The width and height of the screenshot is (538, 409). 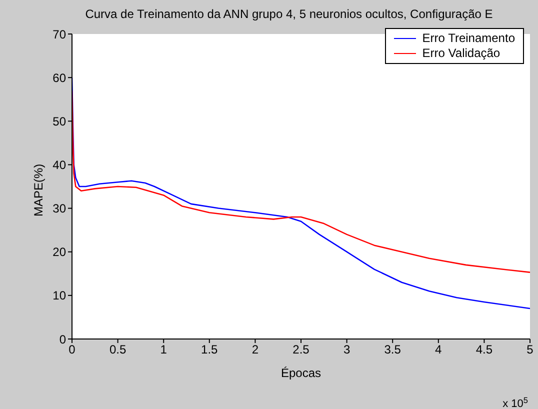 What do you see at coordinates (62, 339) in the screenshot?
I see `y-tick-label: 0` at bounding box center [62, 339].